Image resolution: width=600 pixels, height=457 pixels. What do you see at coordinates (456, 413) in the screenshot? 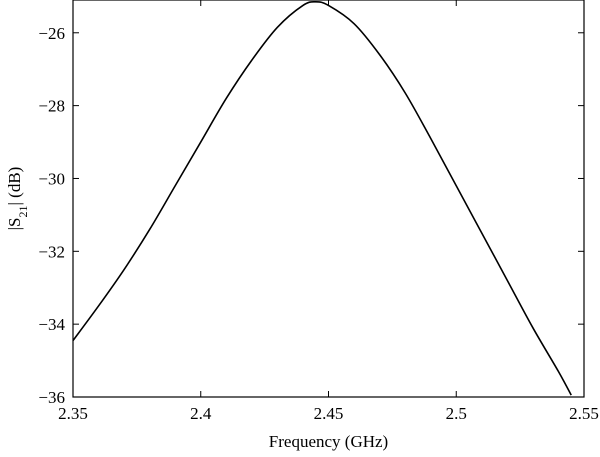
I see `x-tick-label: 2.5` at bounding box center [456, 413].